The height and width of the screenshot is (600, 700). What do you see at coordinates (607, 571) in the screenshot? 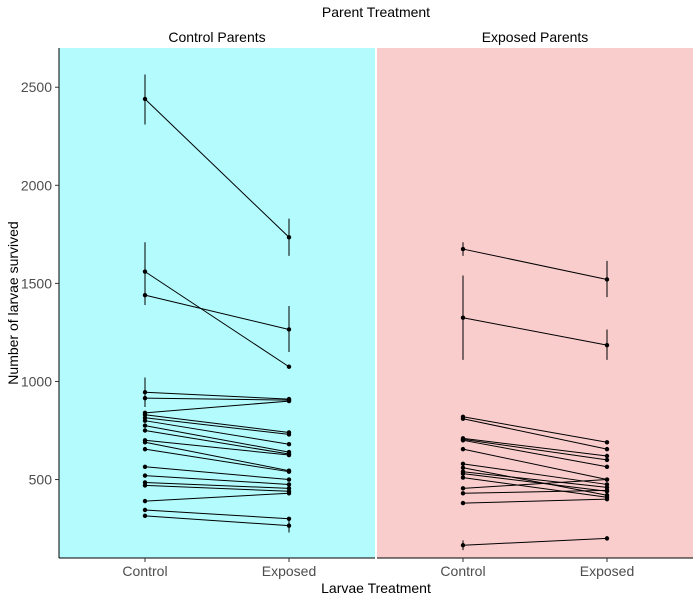
I see `x-tick-label-exposed-parents-exposed: Exposed` at bounding box center [607, 571].